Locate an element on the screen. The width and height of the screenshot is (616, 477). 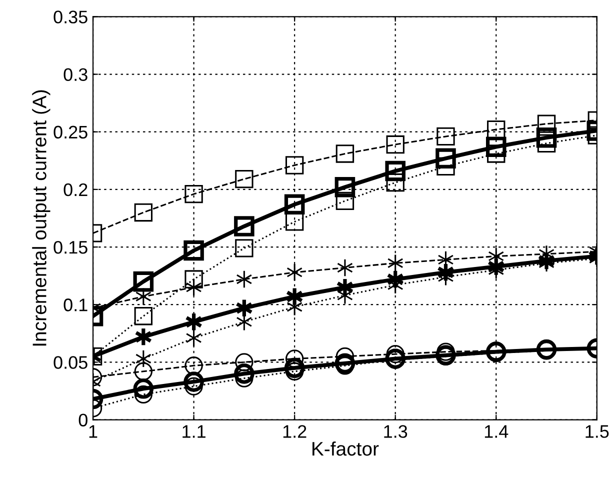
y-tick-label: 0 is located at coordinates (83, 420).